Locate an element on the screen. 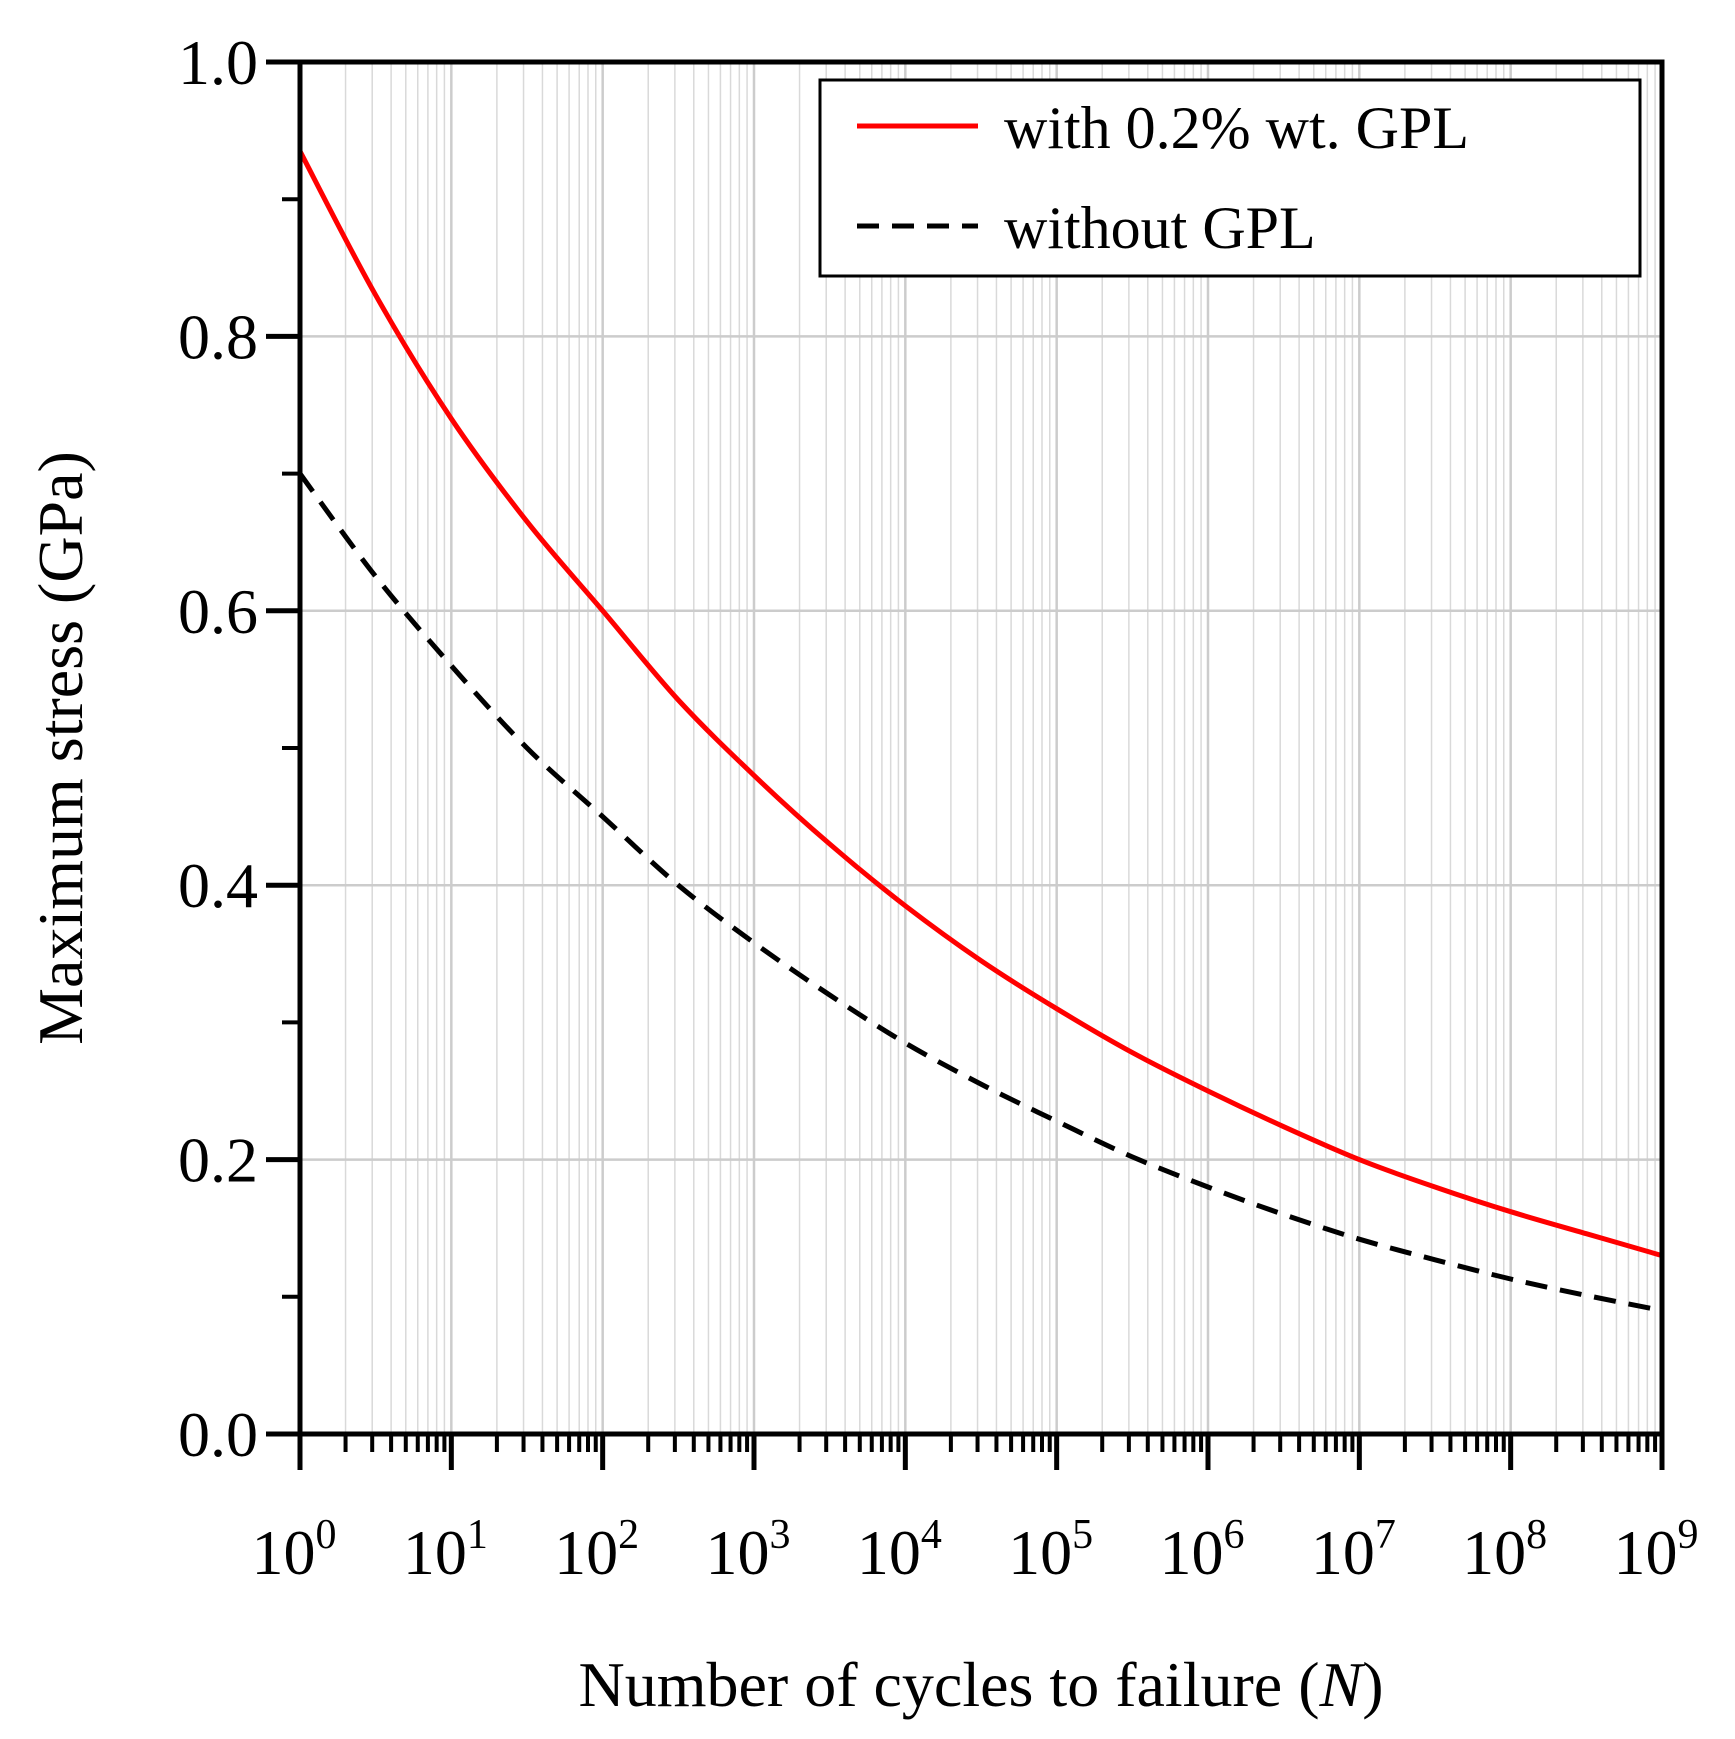 The height and width of the screenshot is (1739, 1735). y-tick-label: 0.6 is located at coordinates (218, 611).